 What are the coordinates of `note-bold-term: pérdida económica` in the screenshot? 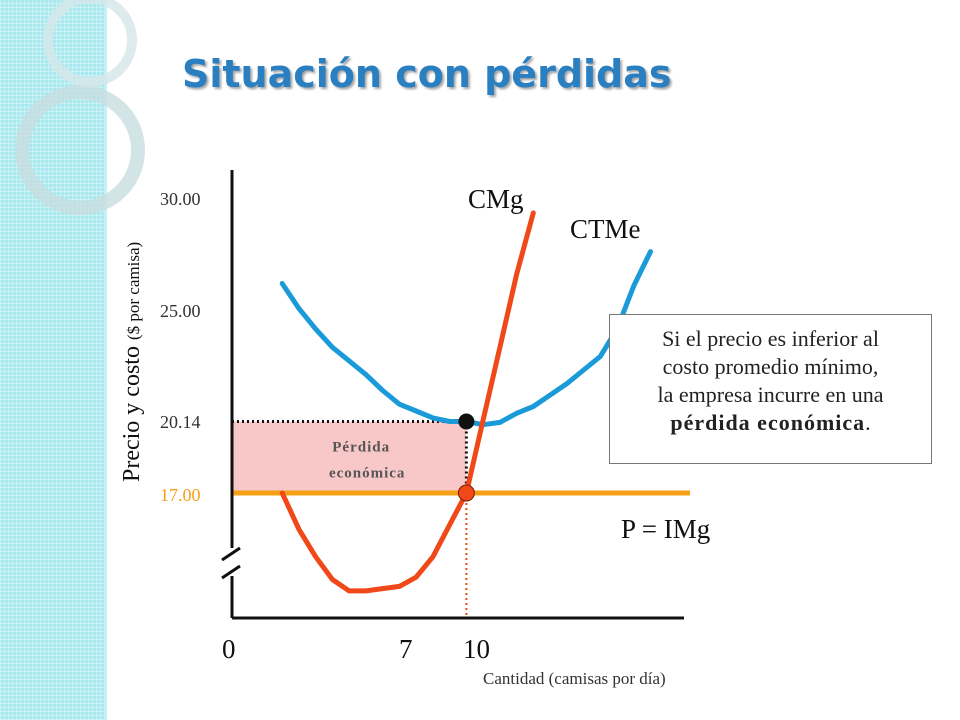 It's located at (768, 422).